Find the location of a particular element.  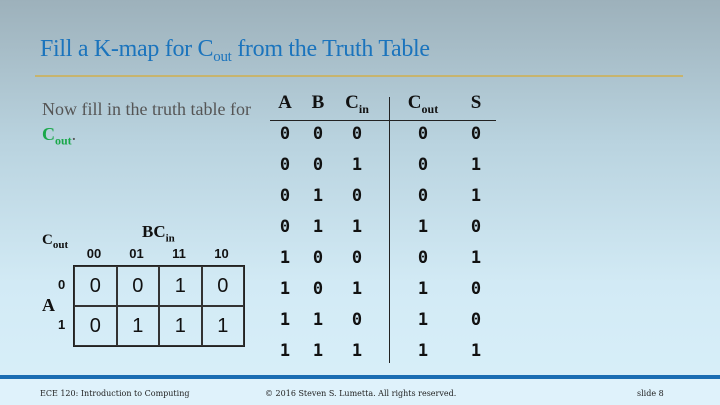

footer is located at coordinates (360, 392).